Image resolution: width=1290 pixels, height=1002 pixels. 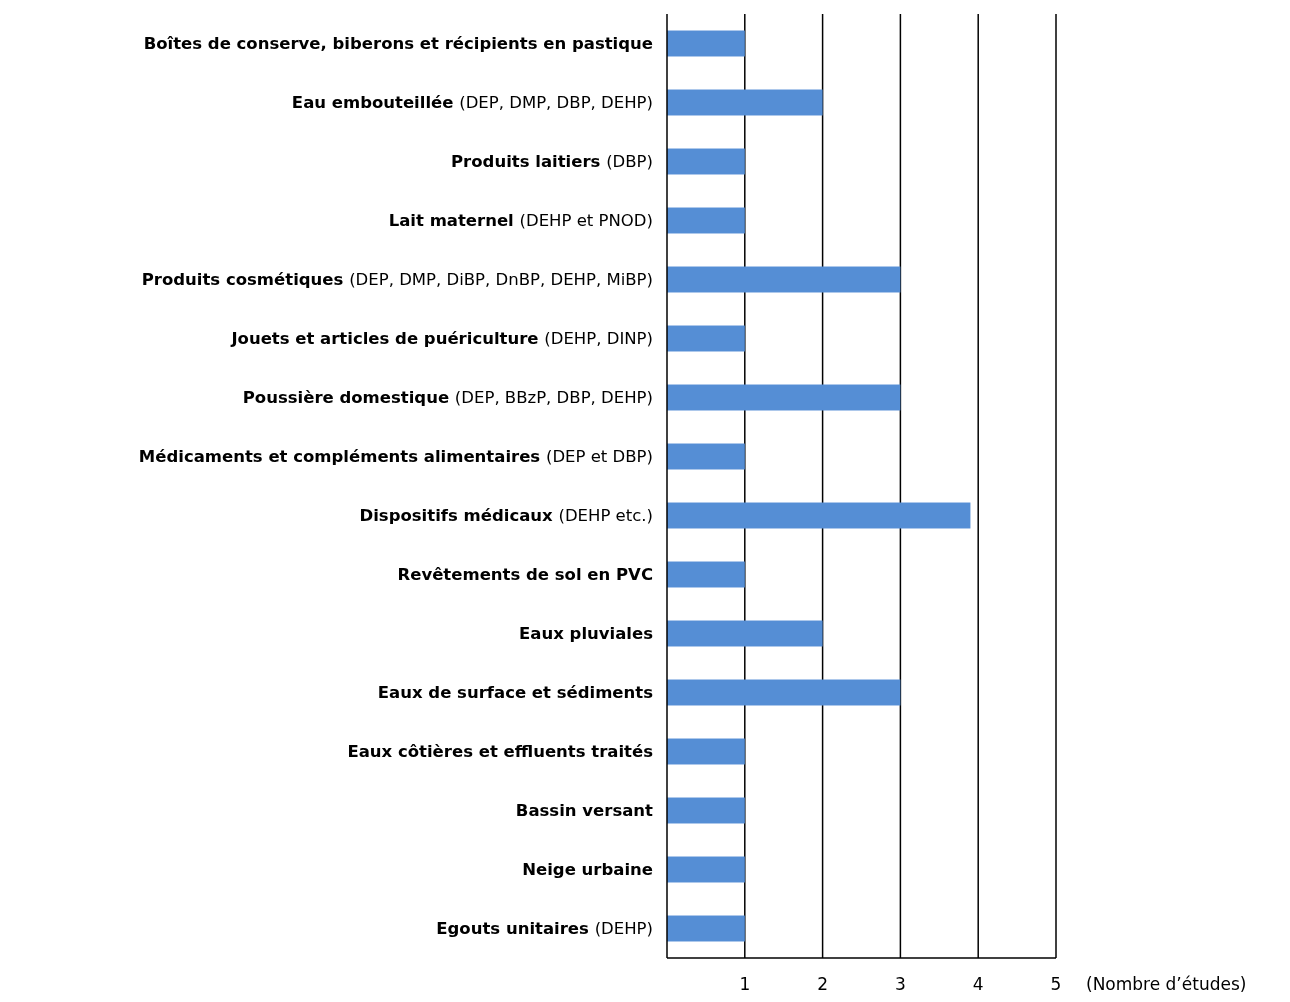 I want to click on x-tick-label: 4, so click(x=978, y=984).